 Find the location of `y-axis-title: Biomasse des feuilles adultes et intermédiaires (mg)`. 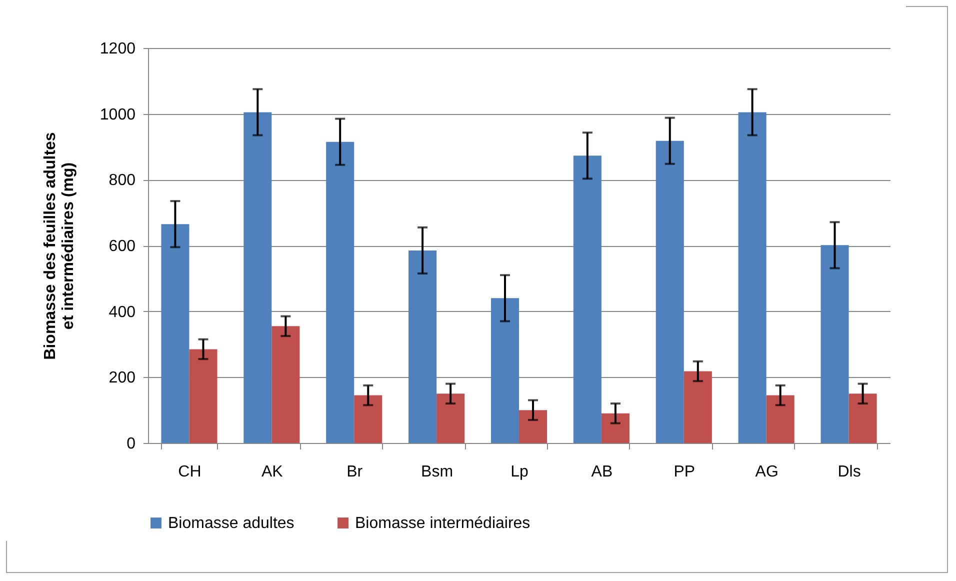

y-axis-title: Biomasse des feuilles adultes et intermédiaires (mg) is located at coordinates (59, 246).